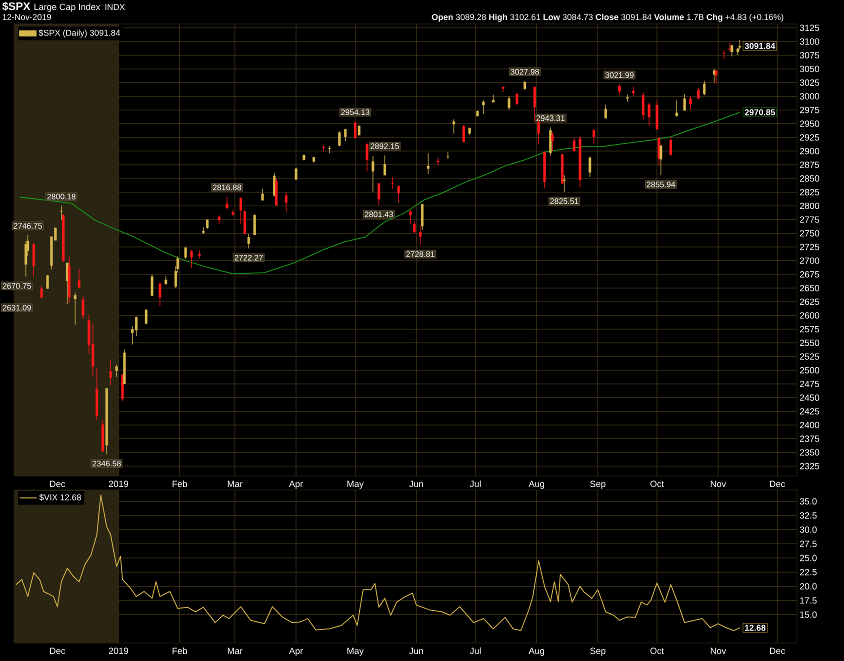 This screenshot has height=661, width=844. I want to click on y-tick-label: 2800, so click(810, 206).